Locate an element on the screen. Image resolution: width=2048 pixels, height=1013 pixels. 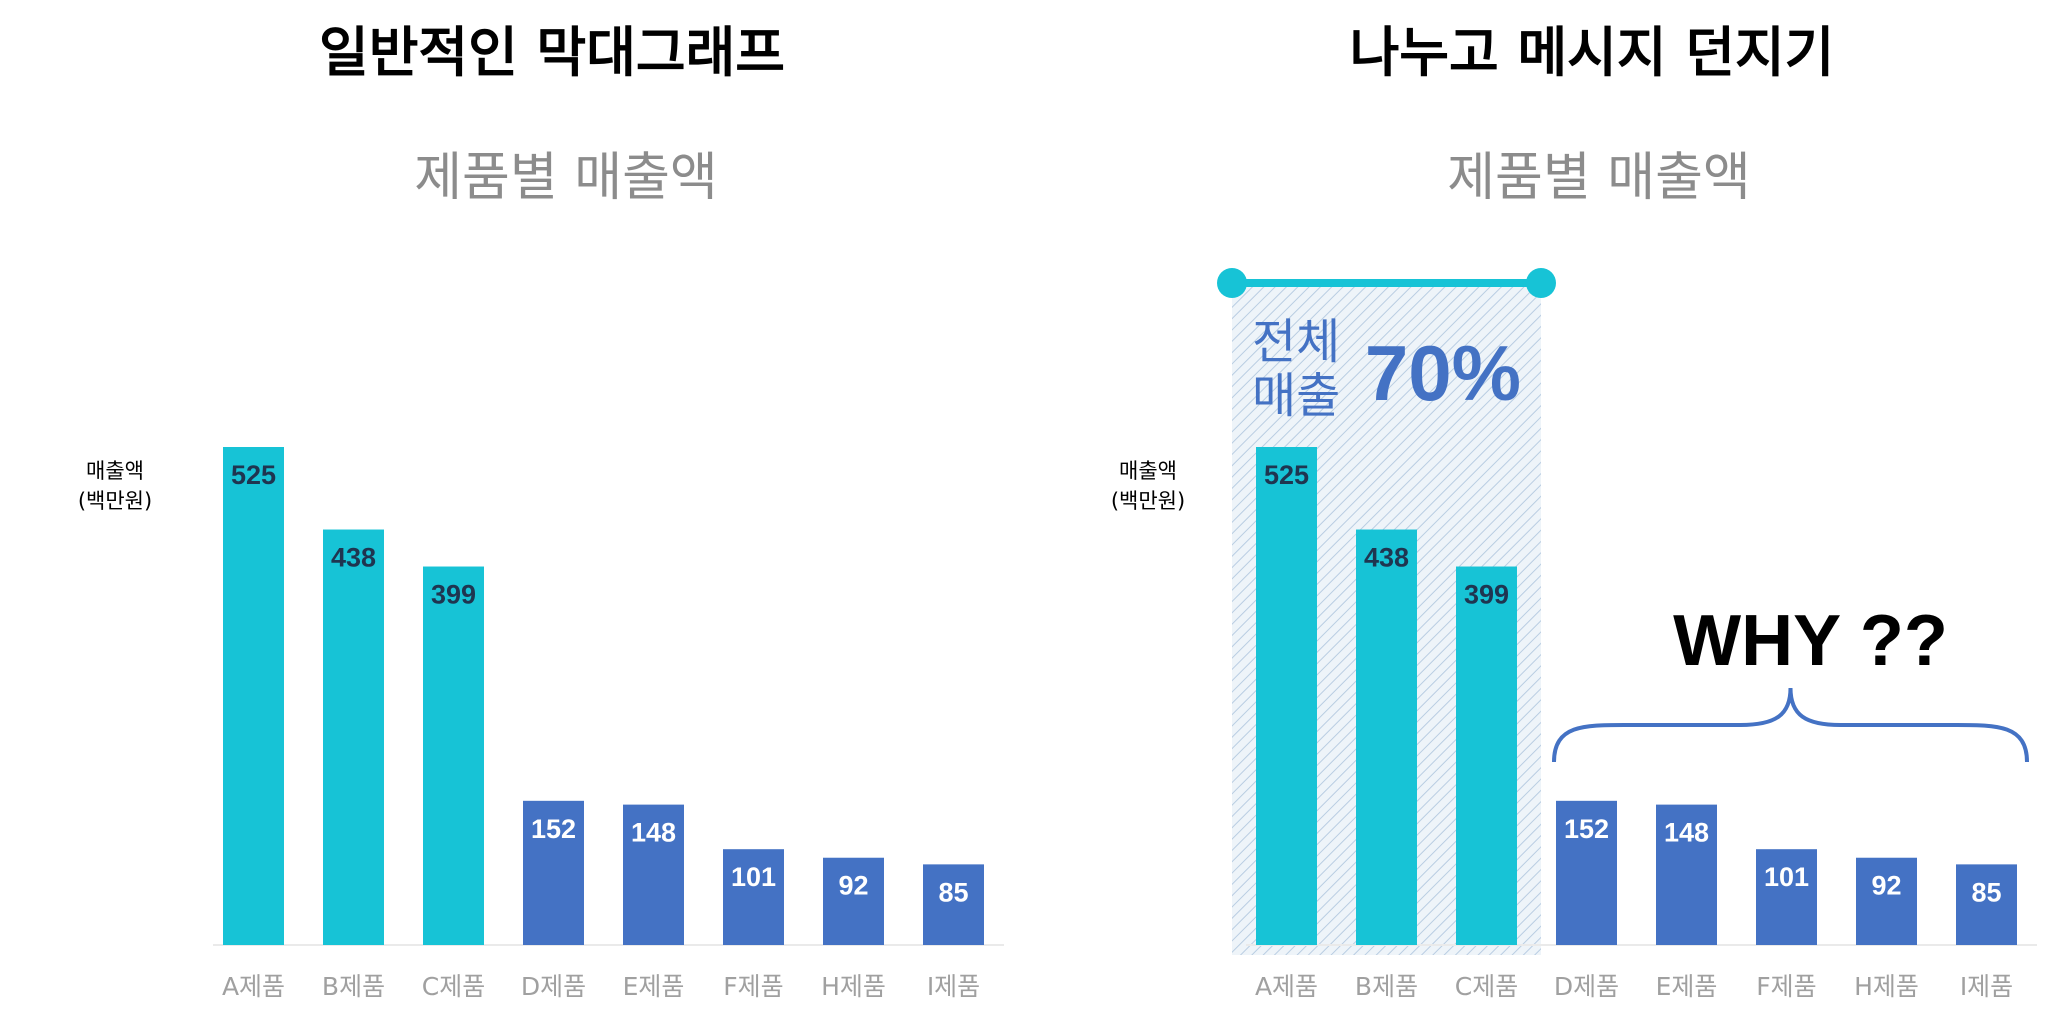
group-share-label-line1: 전체 is located at coordinates (1296, 342).